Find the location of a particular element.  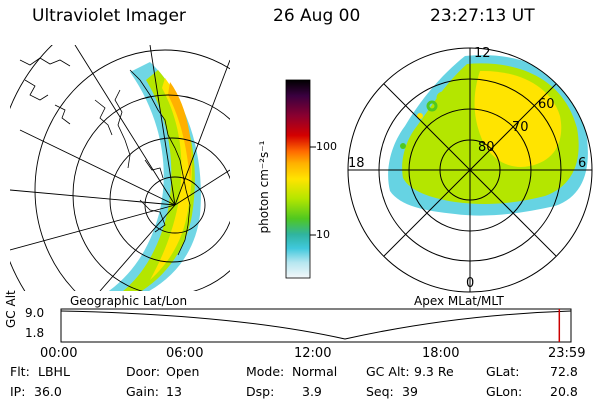

status-gain-value: 13 is located at coordinates (174, 391).